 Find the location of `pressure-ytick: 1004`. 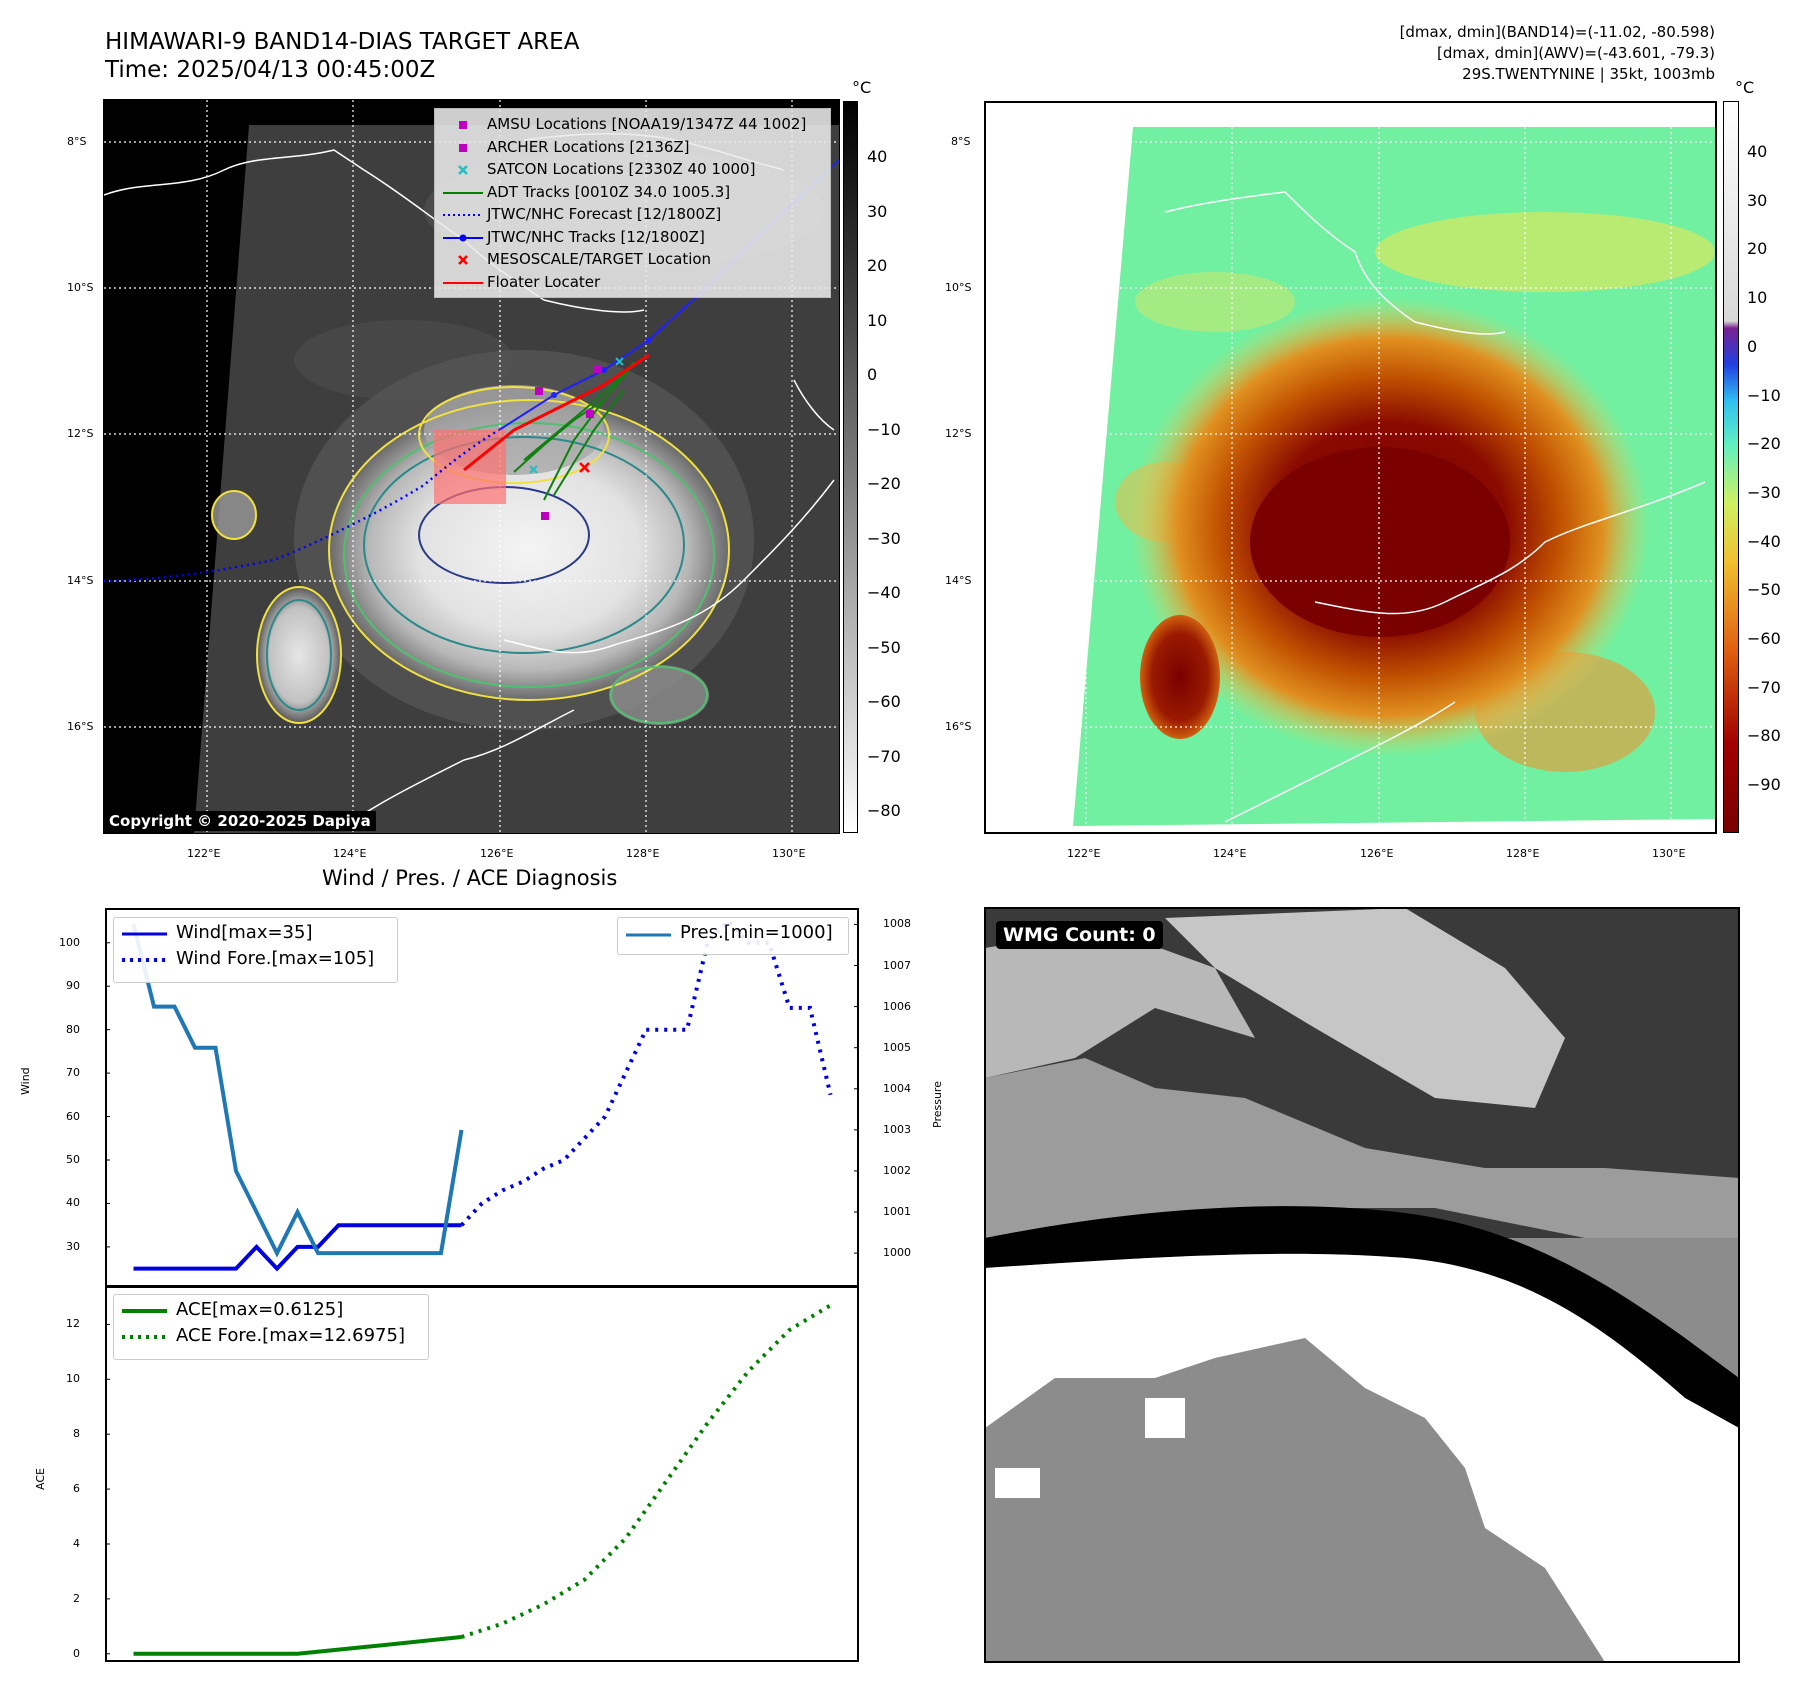

pressure-ytick: 1004 is located at coordinates (897, 1088).